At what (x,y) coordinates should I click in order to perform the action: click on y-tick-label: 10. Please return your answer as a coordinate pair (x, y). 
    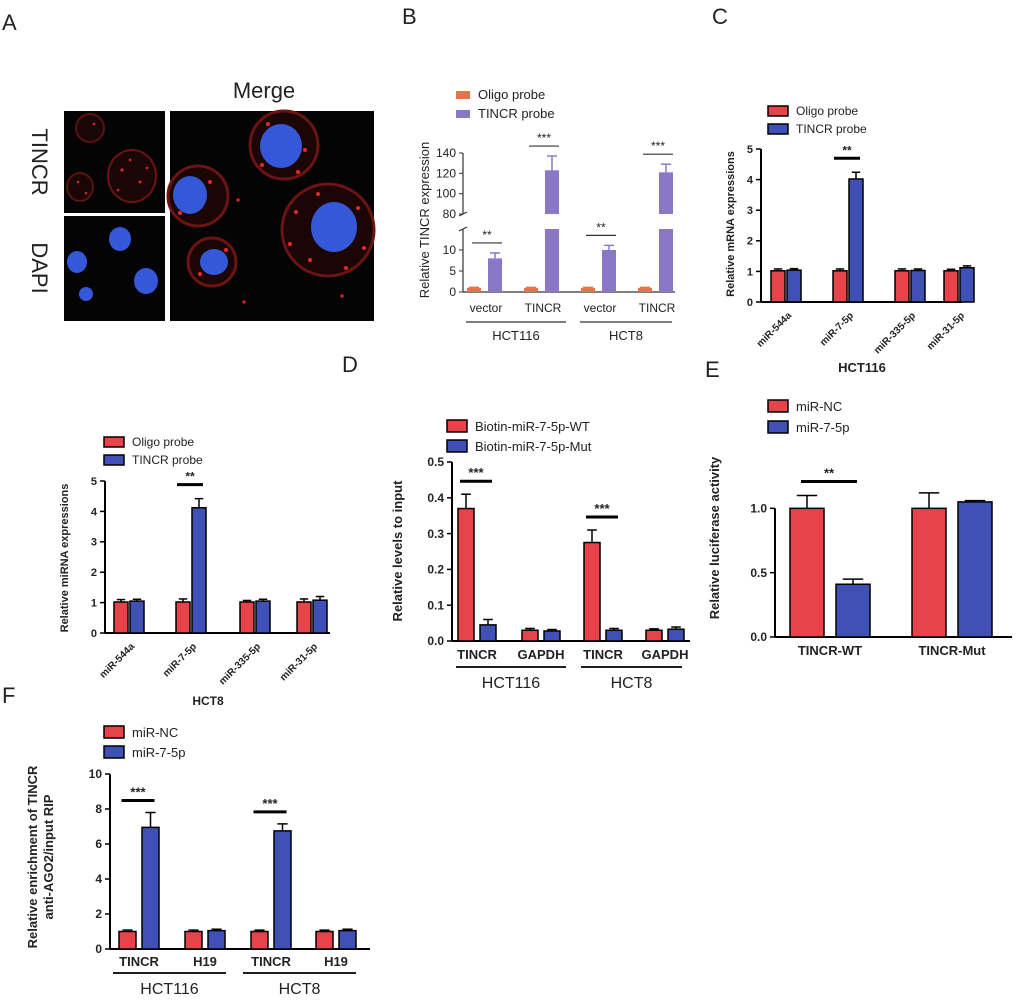
    Looking at the image, I should click on (96, 774).